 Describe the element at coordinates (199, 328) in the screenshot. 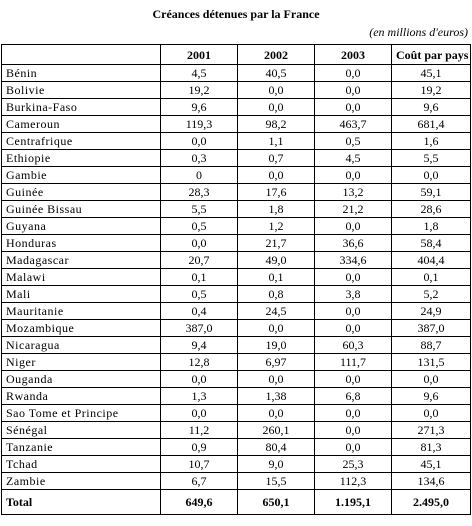

I see `value-cell: 387,0` at that location.